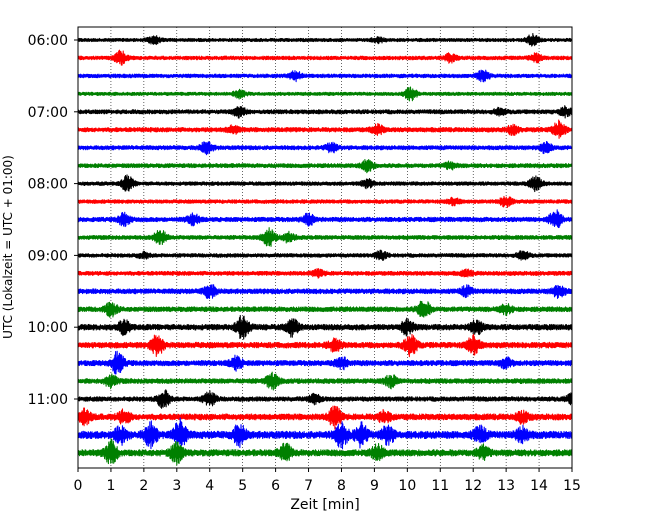 This screenshot has height=520, width=650. Describe the element at coordinates (324, 505) in the screenshot. I see `x-axis-label: Zeit [min]` at that location.